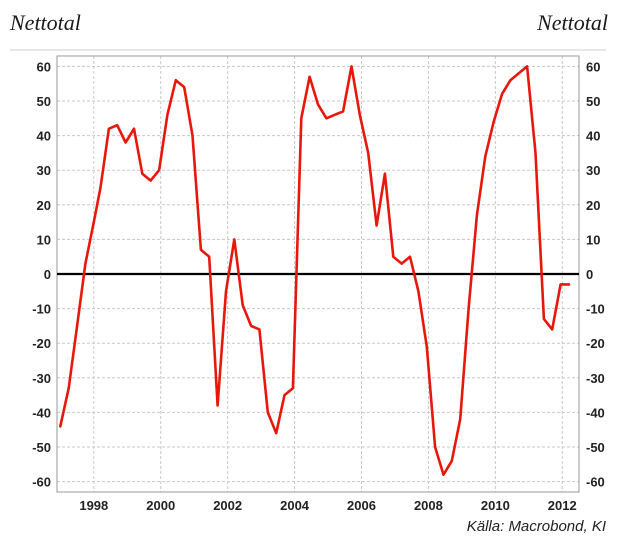 This screenshot has width=622, height=544. I want to click on y-tick-label-left: 10, so click(44, 239).